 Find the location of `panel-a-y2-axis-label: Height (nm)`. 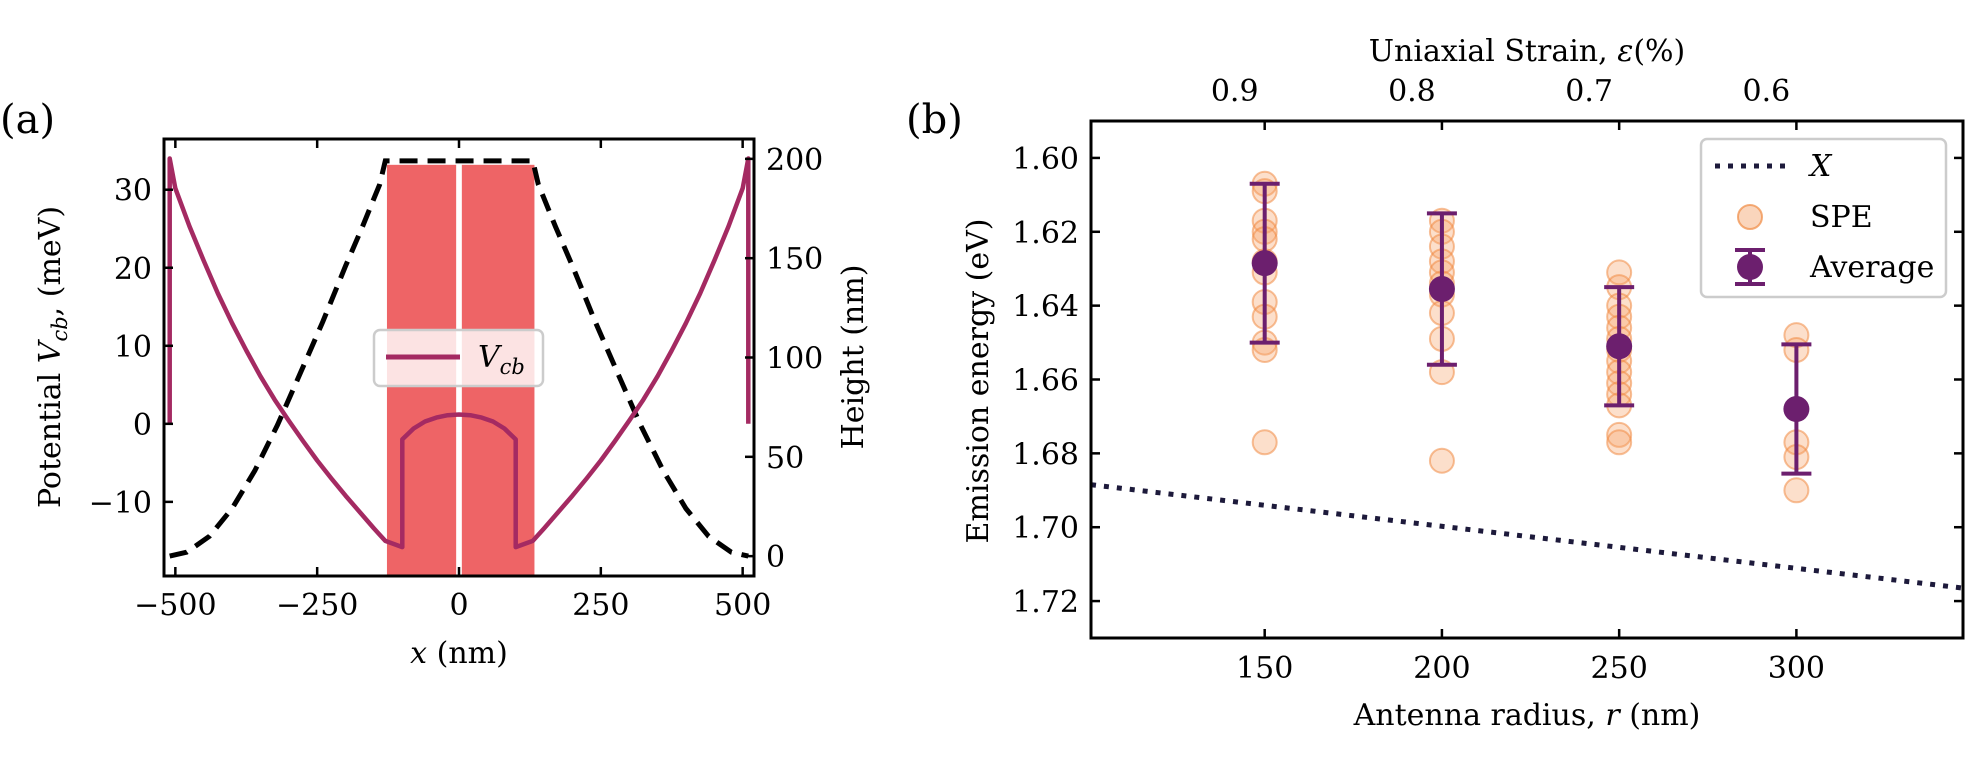

panel-a-y2-axis-label: Height (nm) is located at coordinates (853, 357).